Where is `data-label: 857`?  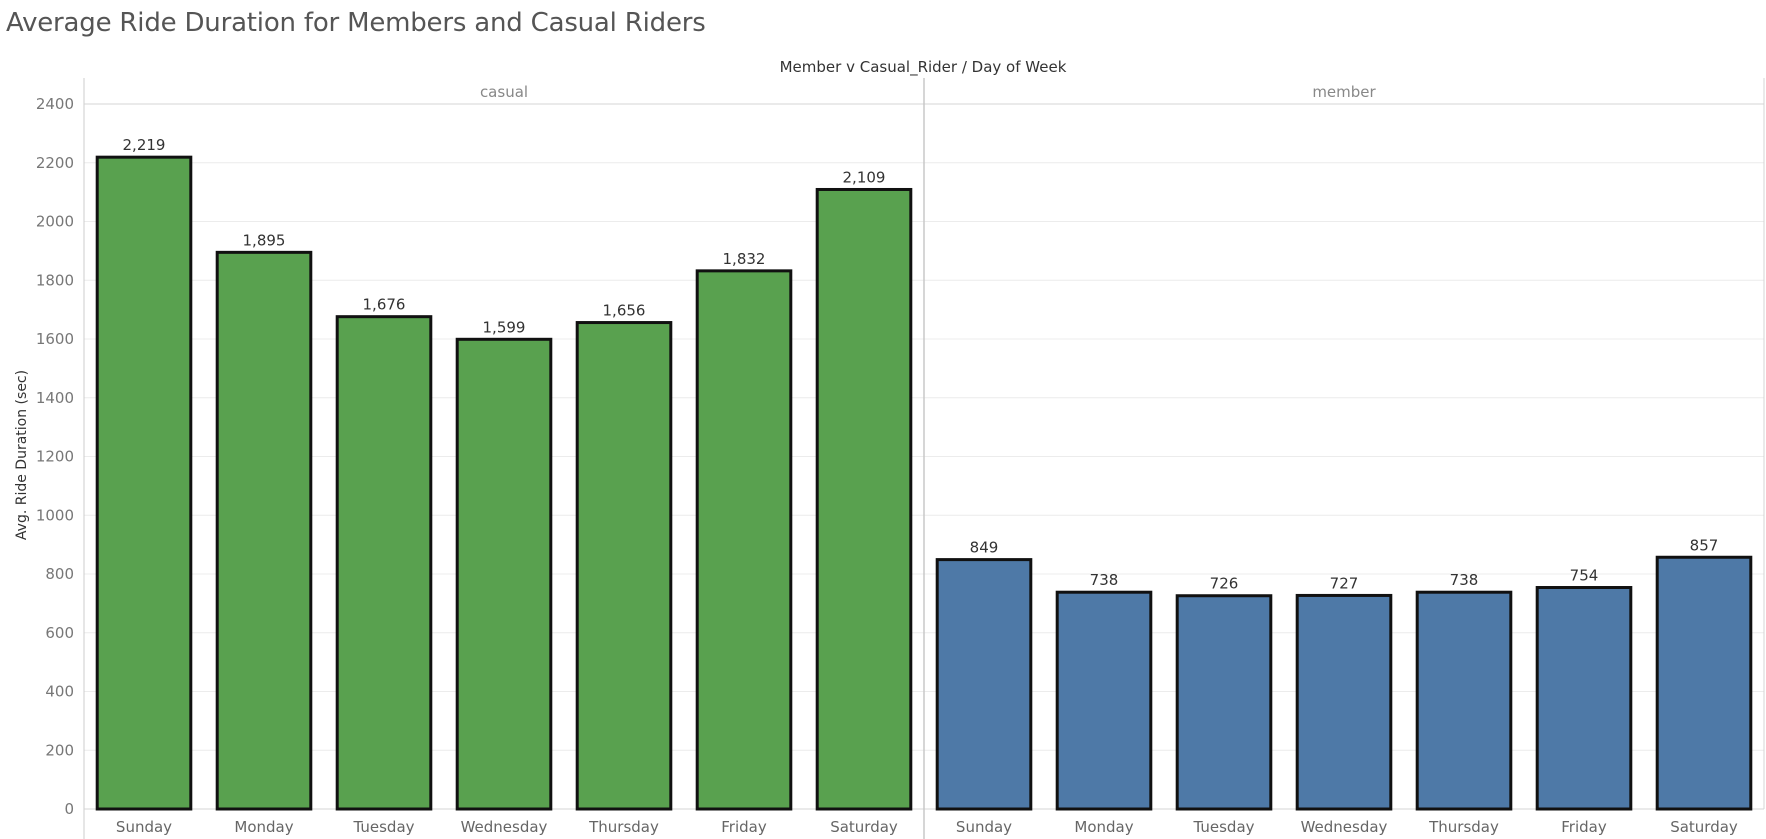 data-label: 857 is located at coordinates (1704, 545).